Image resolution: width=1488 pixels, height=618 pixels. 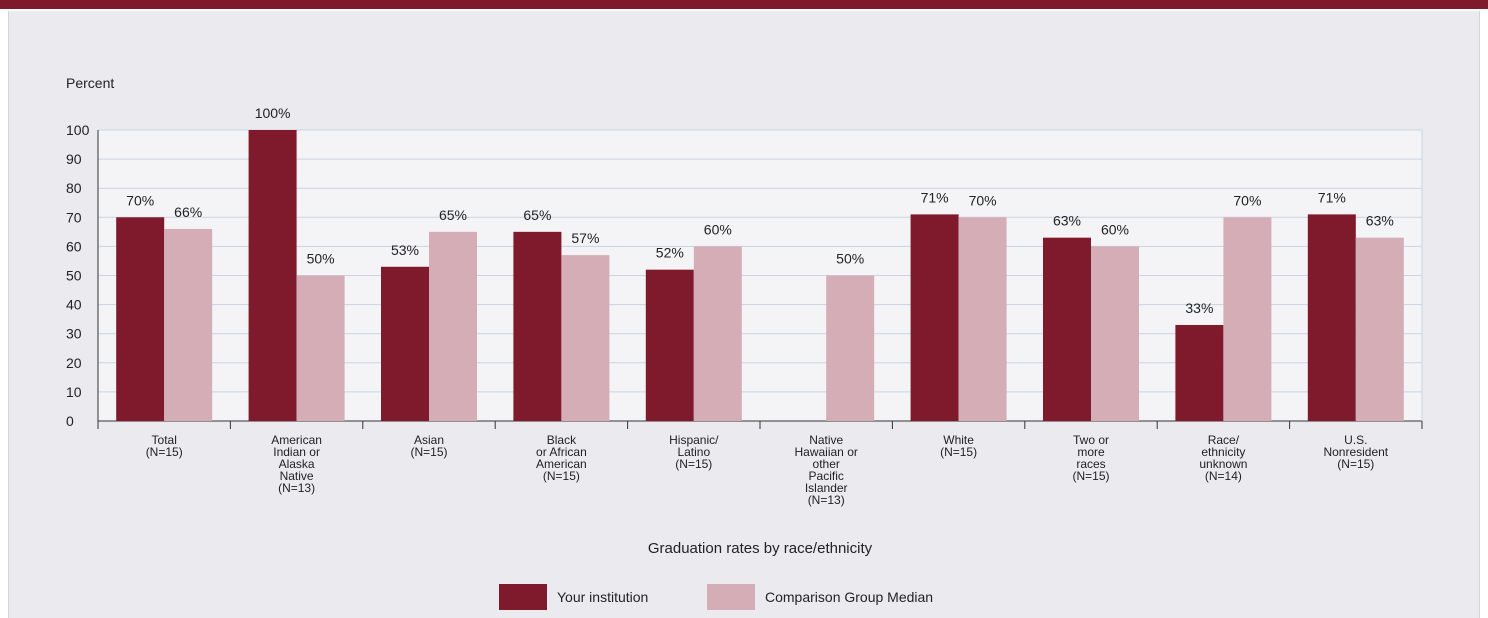 What do you see at coordinates (958, 446) in the screenshot?
I see `category-label: White (N=15)` at bounding box center [958, 446].